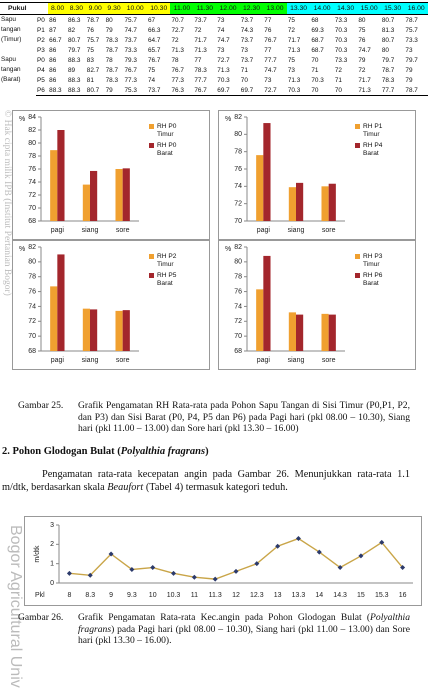 The height and width of the screenshot is (688, 428). I want to click on group-cell: Sapu tangan (Timur), so click(18, 35).